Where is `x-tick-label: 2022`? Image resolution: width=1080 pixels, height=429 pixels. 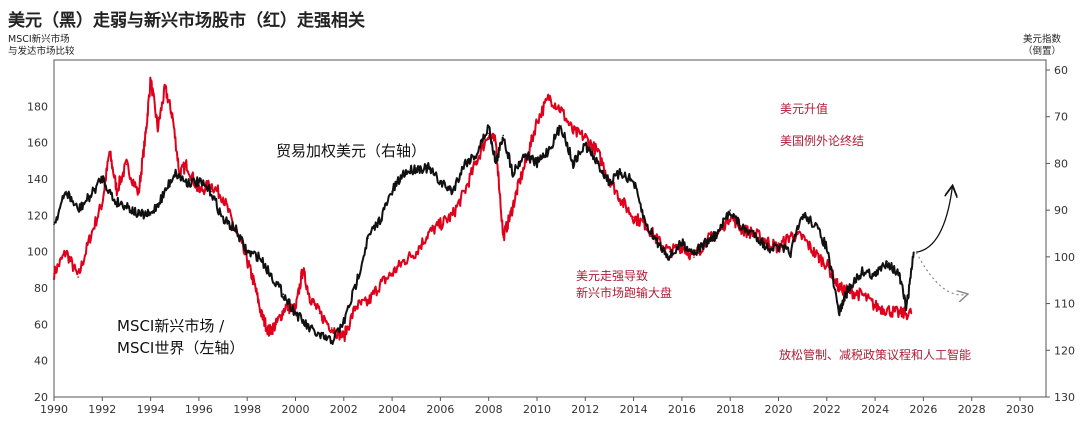
x-tick-label: 2022 is located at coordinates (827, 409).